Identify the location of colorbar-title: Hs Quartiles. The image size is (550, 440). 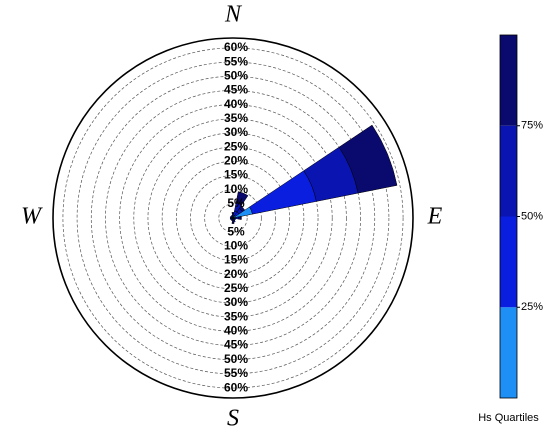
(508, 418).